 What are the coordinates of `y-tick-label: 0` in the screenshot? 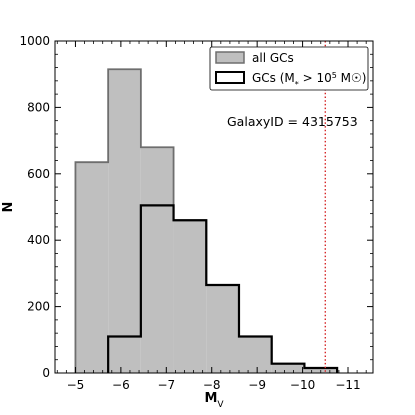 It's located at (46, 373).